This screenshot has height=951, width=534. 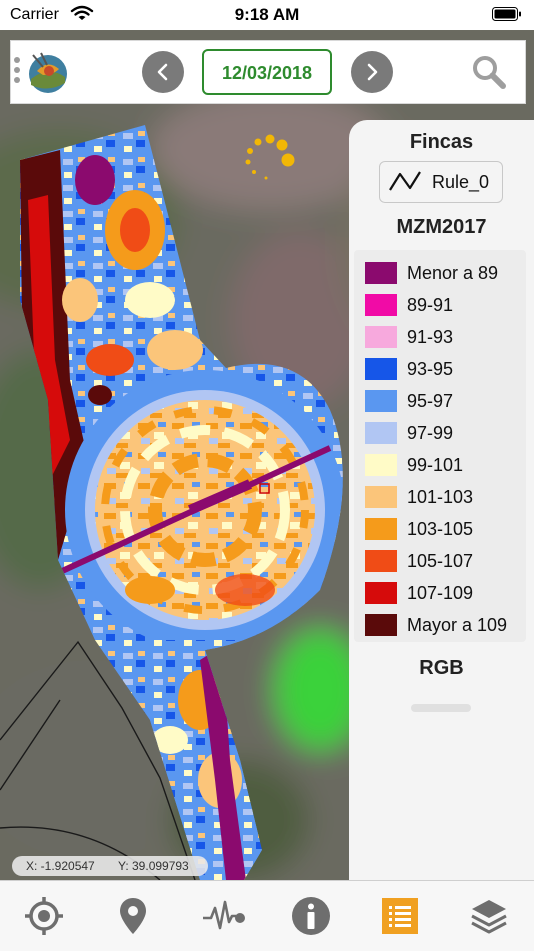 I want to click on date-selector: 12/03/2018, so click(x=267, y=72).